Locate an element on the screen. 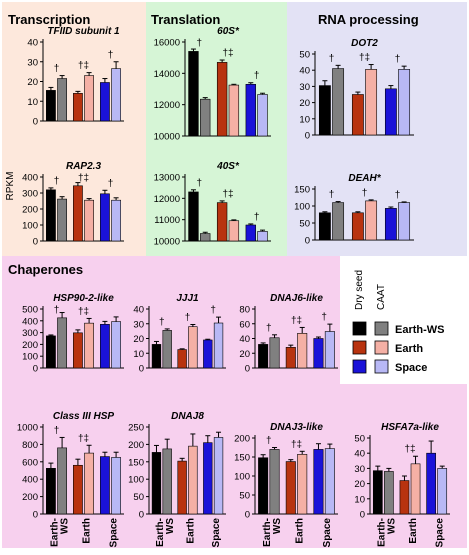 Image resolution: width=469 pixels, height=555 pixels. legend-swatch-earth-caat is located at coordinates (381, 347).